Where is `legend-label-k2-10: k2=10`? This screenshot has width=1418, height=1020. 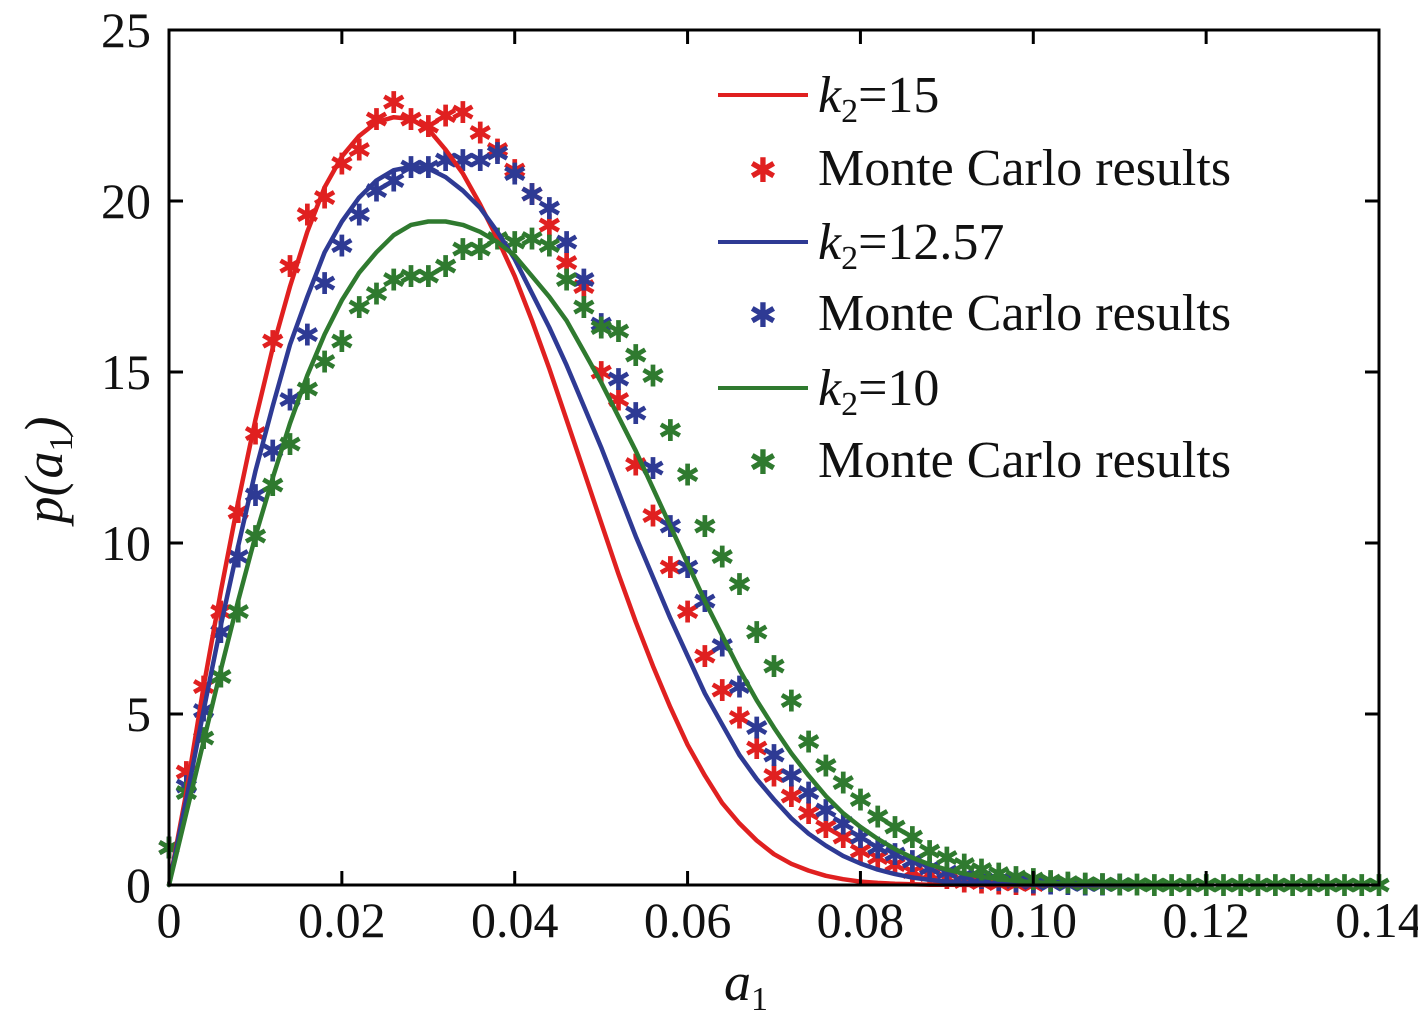
legend-label-k2-10: k2=10 is located at coordinates (878, 391).